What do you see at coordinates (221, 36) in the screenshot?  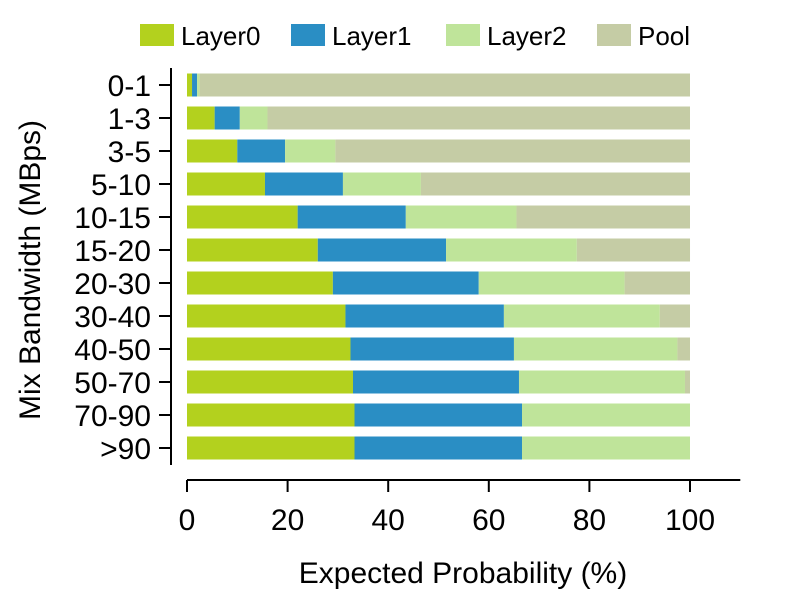 I see `legend-label-layer0: Layer0` at bounding box center [221, 36].